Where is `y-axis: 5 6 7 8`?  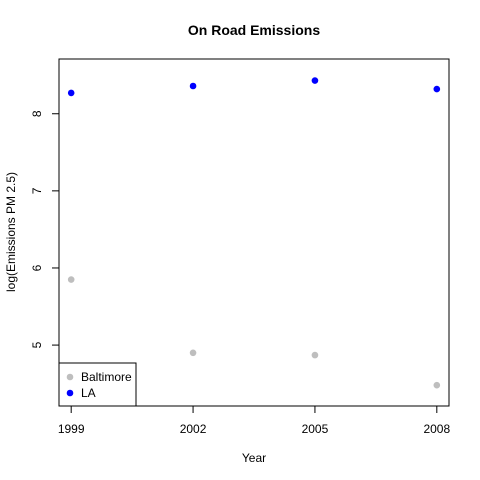
y-axis: 5 6 7 8 is located at coordinates (44, 229).